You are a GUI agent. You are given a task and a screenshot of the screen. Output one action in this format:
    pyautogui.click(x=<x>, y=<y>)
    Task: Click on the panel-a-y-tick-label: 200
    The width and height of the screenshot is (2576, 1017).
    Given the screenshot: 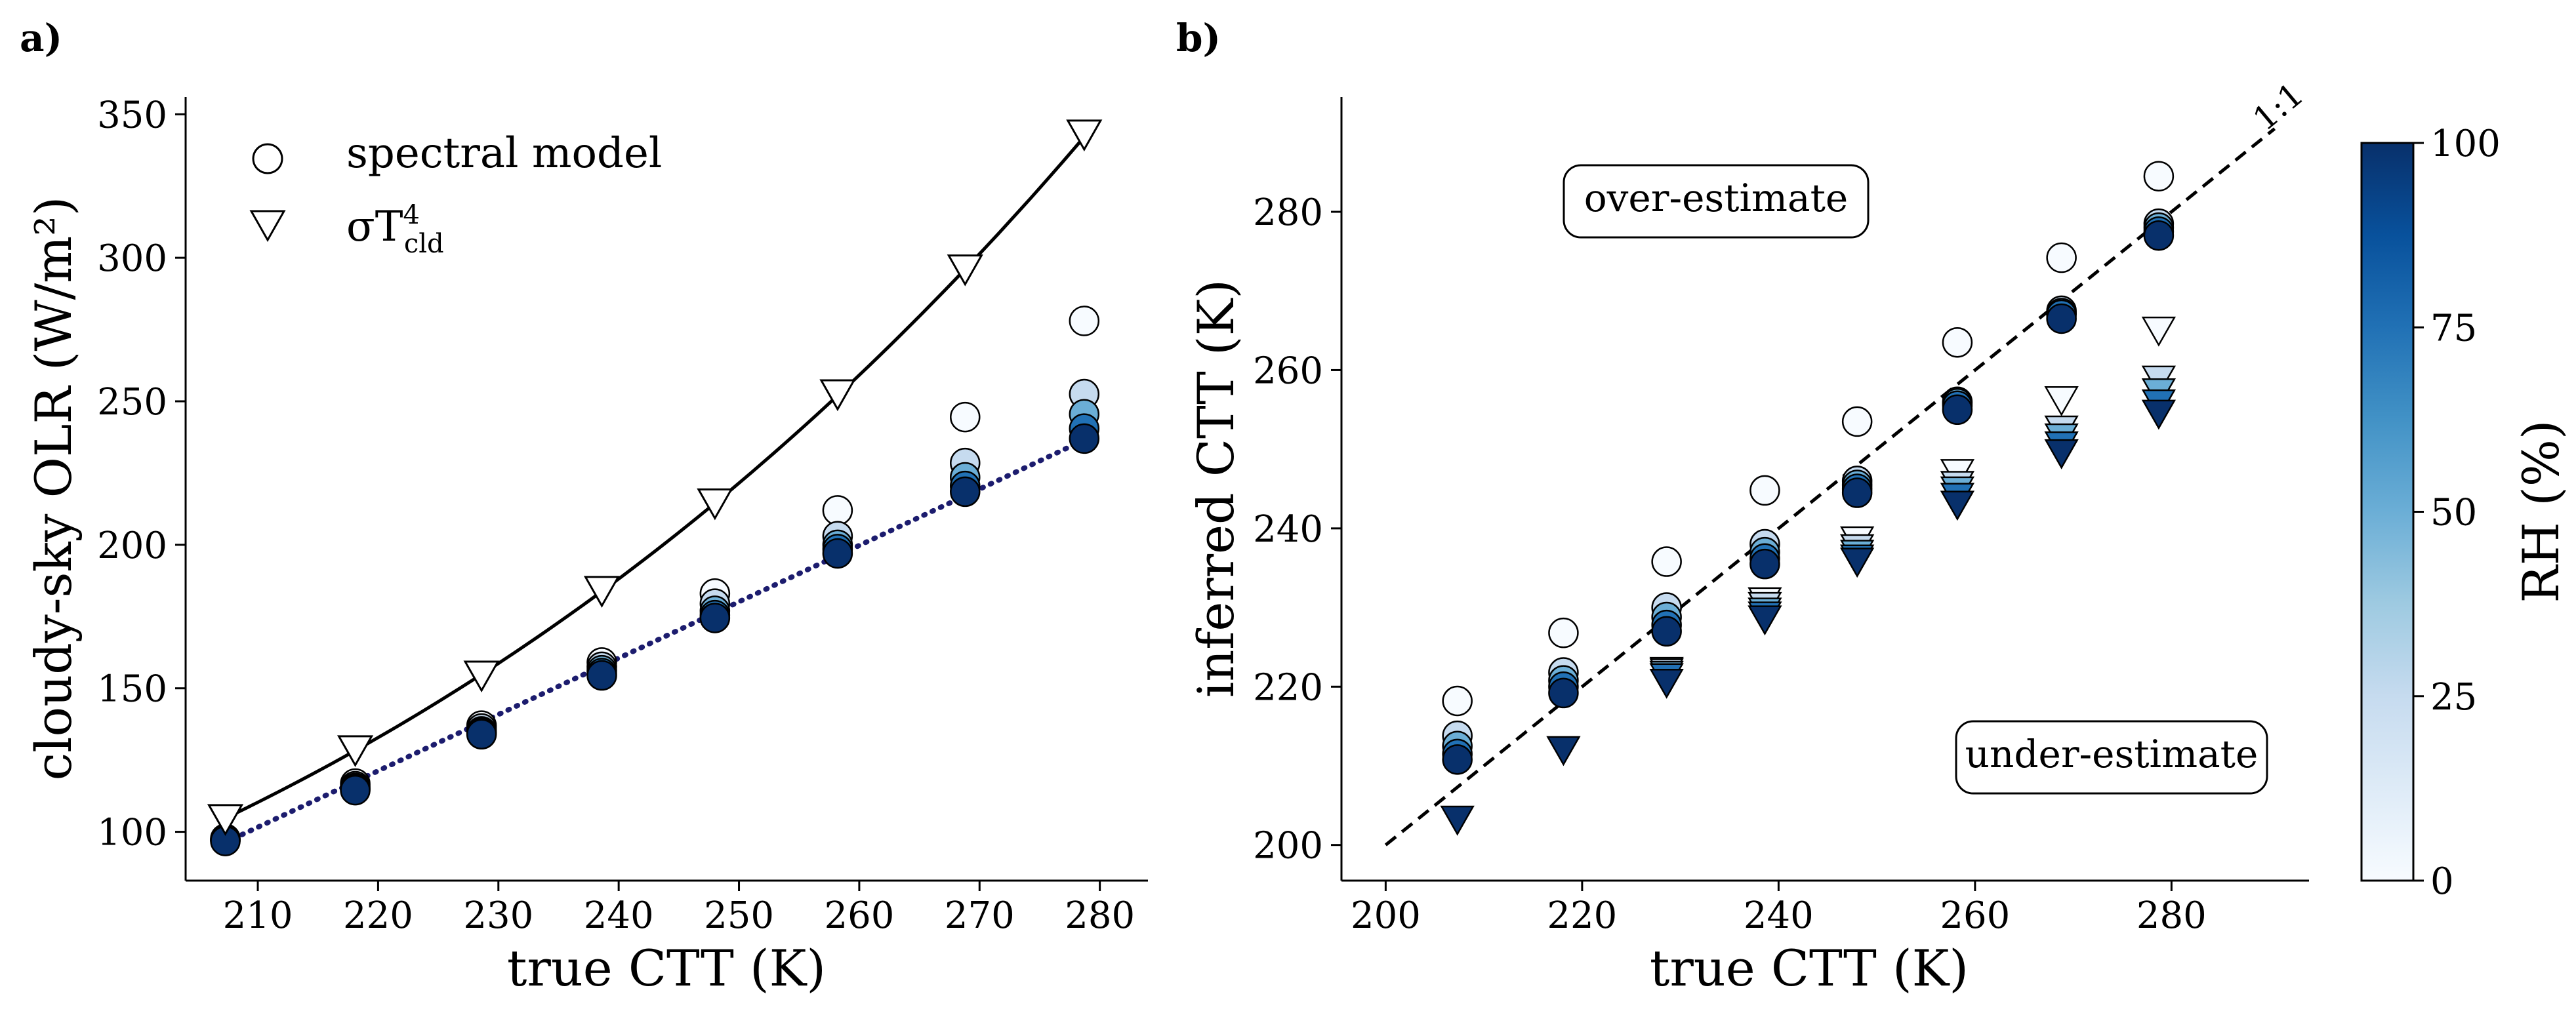 What is the action you would take?
    pyautogui.click(x=132, y=546)
    